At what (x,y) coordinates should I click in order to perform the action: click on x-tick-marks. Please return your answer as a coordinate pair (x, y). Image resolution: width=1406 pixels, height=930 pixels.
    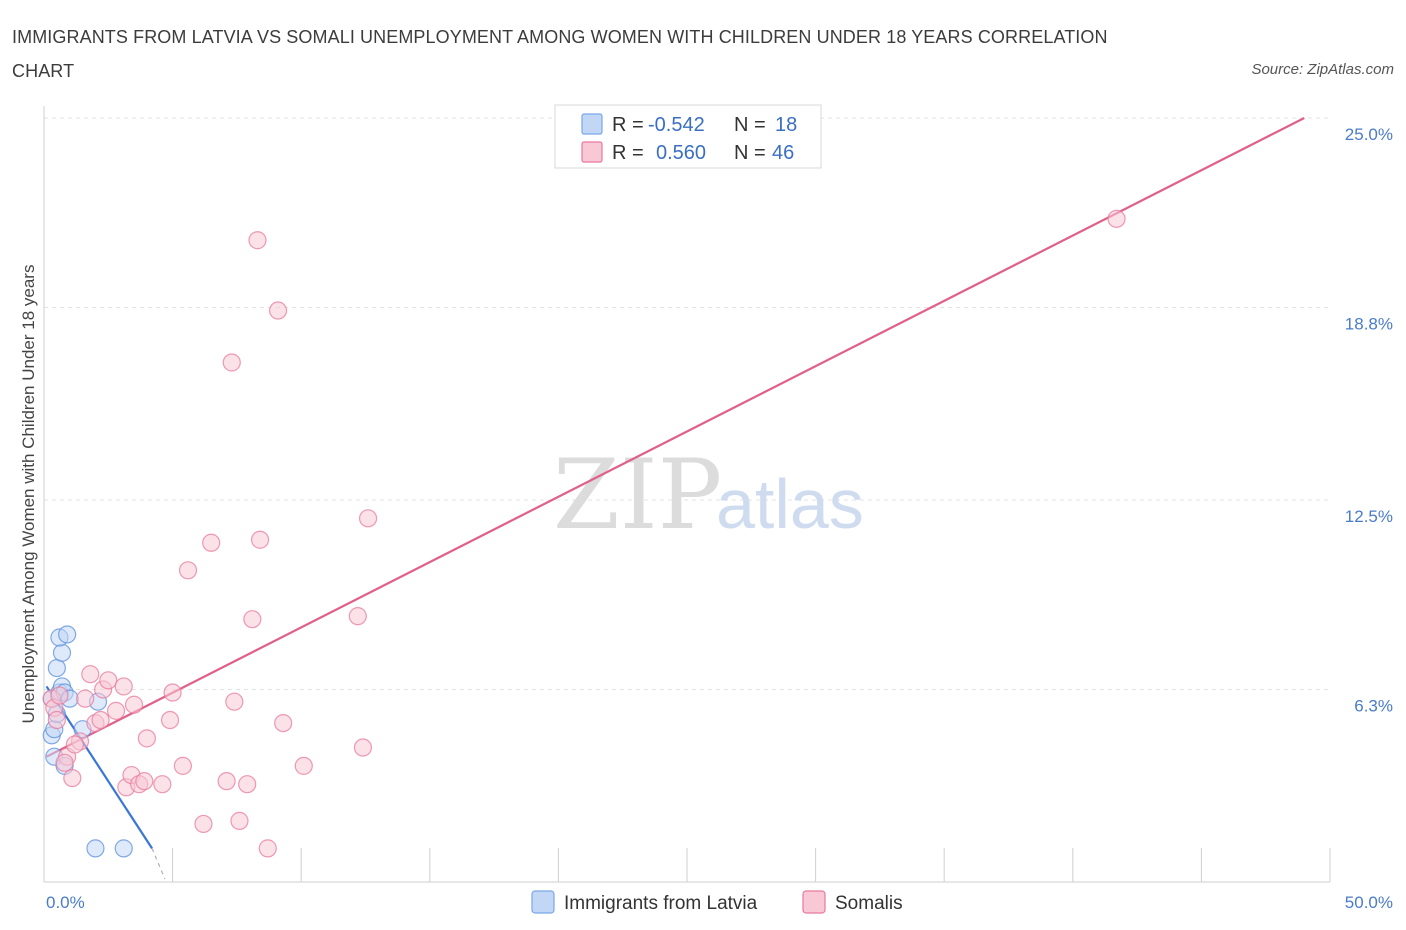
    Looking at the image, I should click on (751, 865).